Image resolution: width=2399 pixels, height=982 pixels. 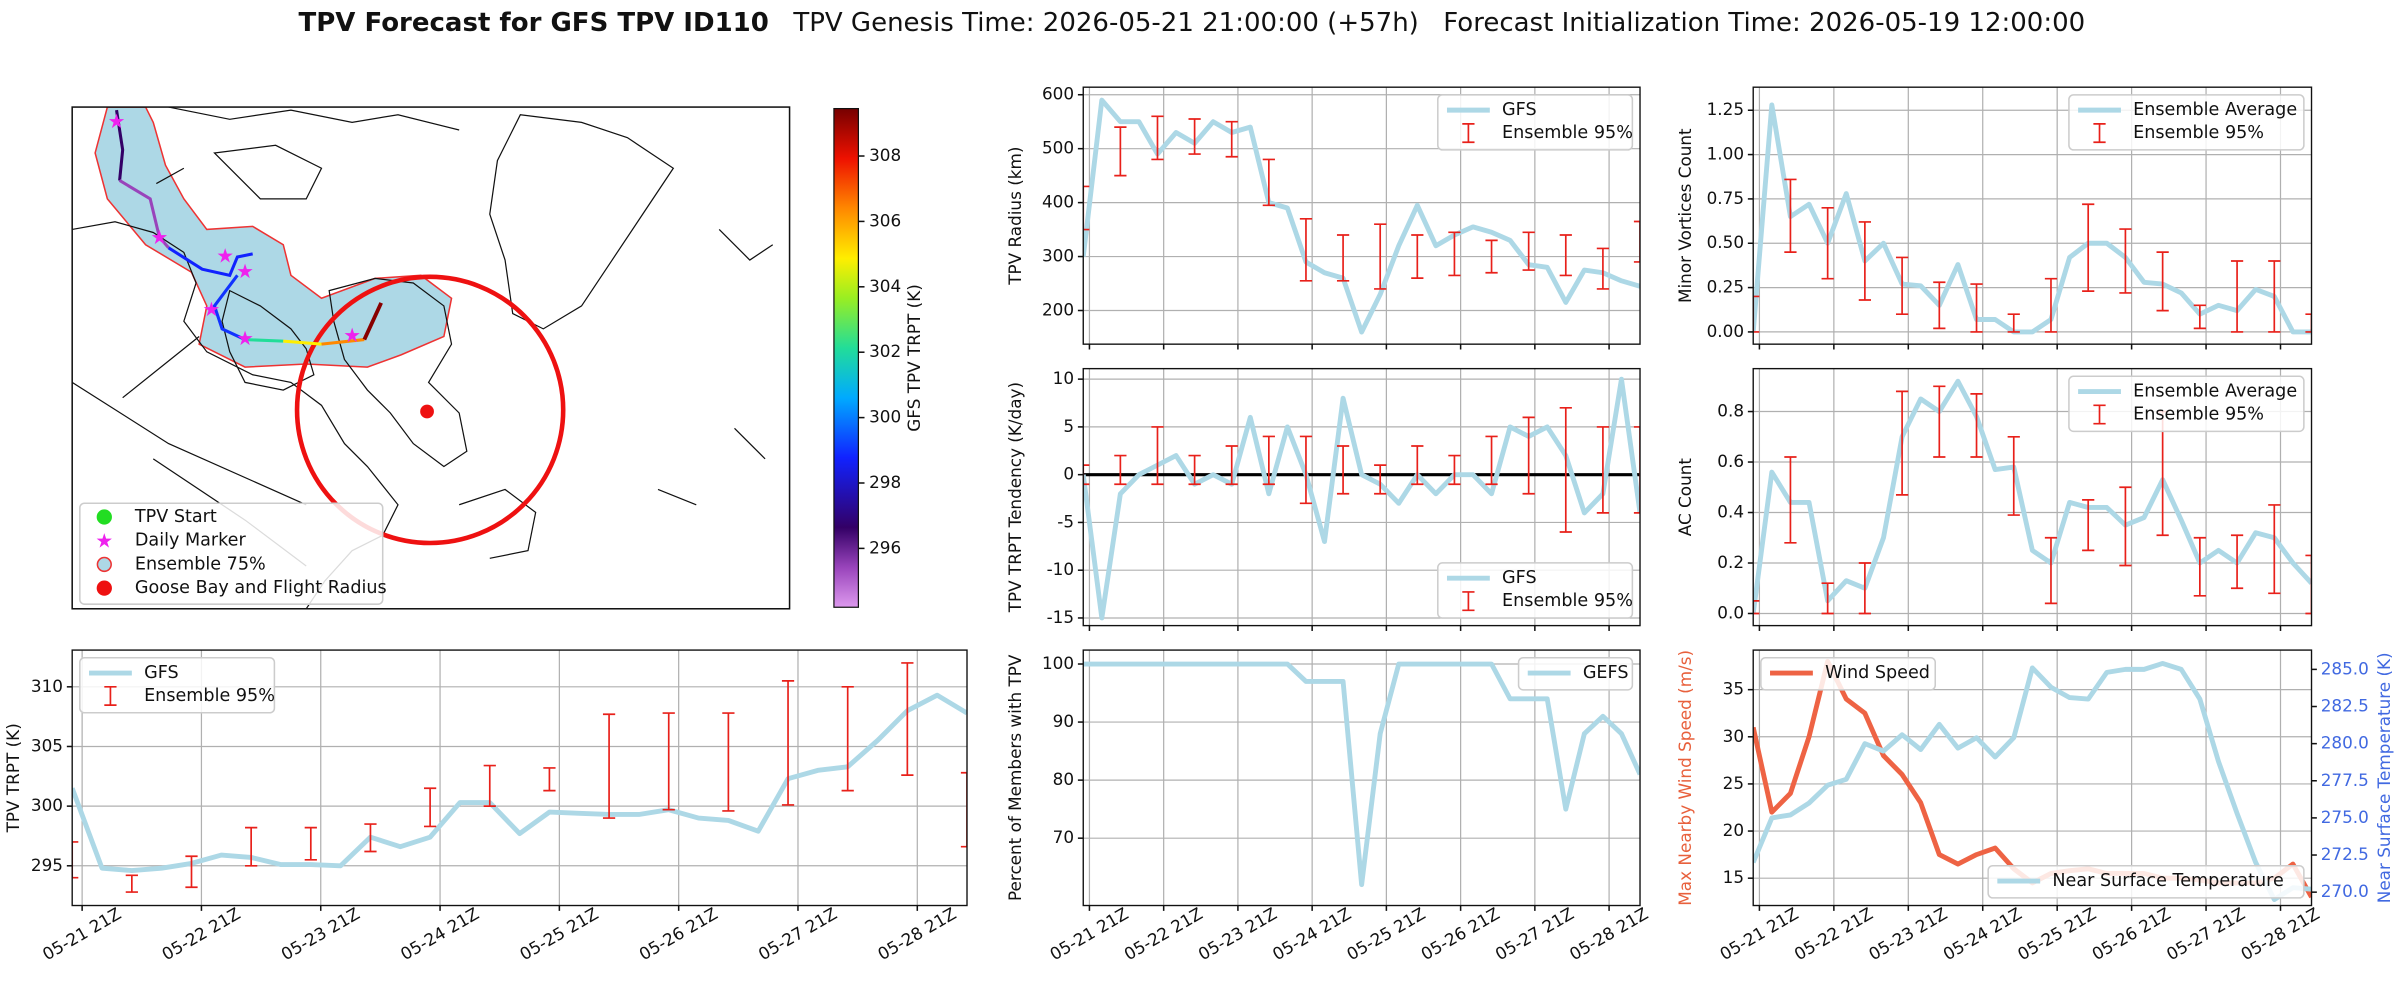 What do you see at coordinates (885, 286) in the screenshot?
I see `colorbar-tick-label: 304` at bounding box center [885, 286].